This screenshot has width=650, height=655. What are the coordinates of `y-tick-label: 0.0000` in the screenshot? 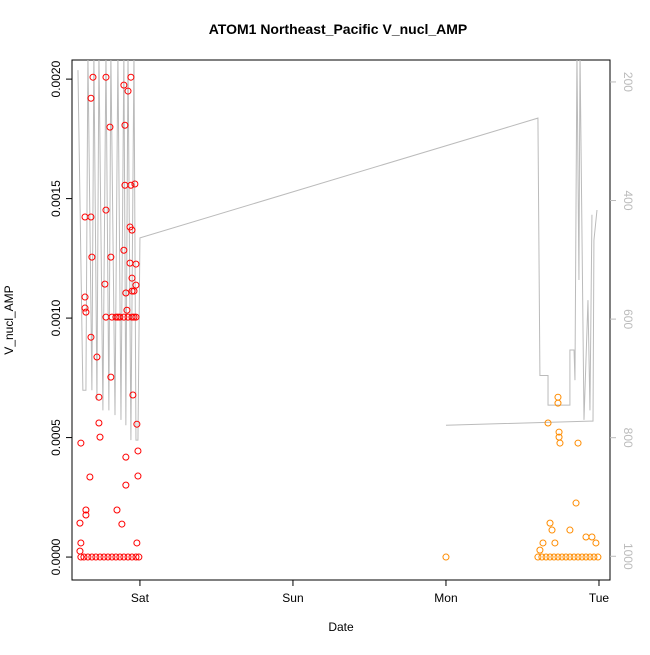 It's located at (56, 556).